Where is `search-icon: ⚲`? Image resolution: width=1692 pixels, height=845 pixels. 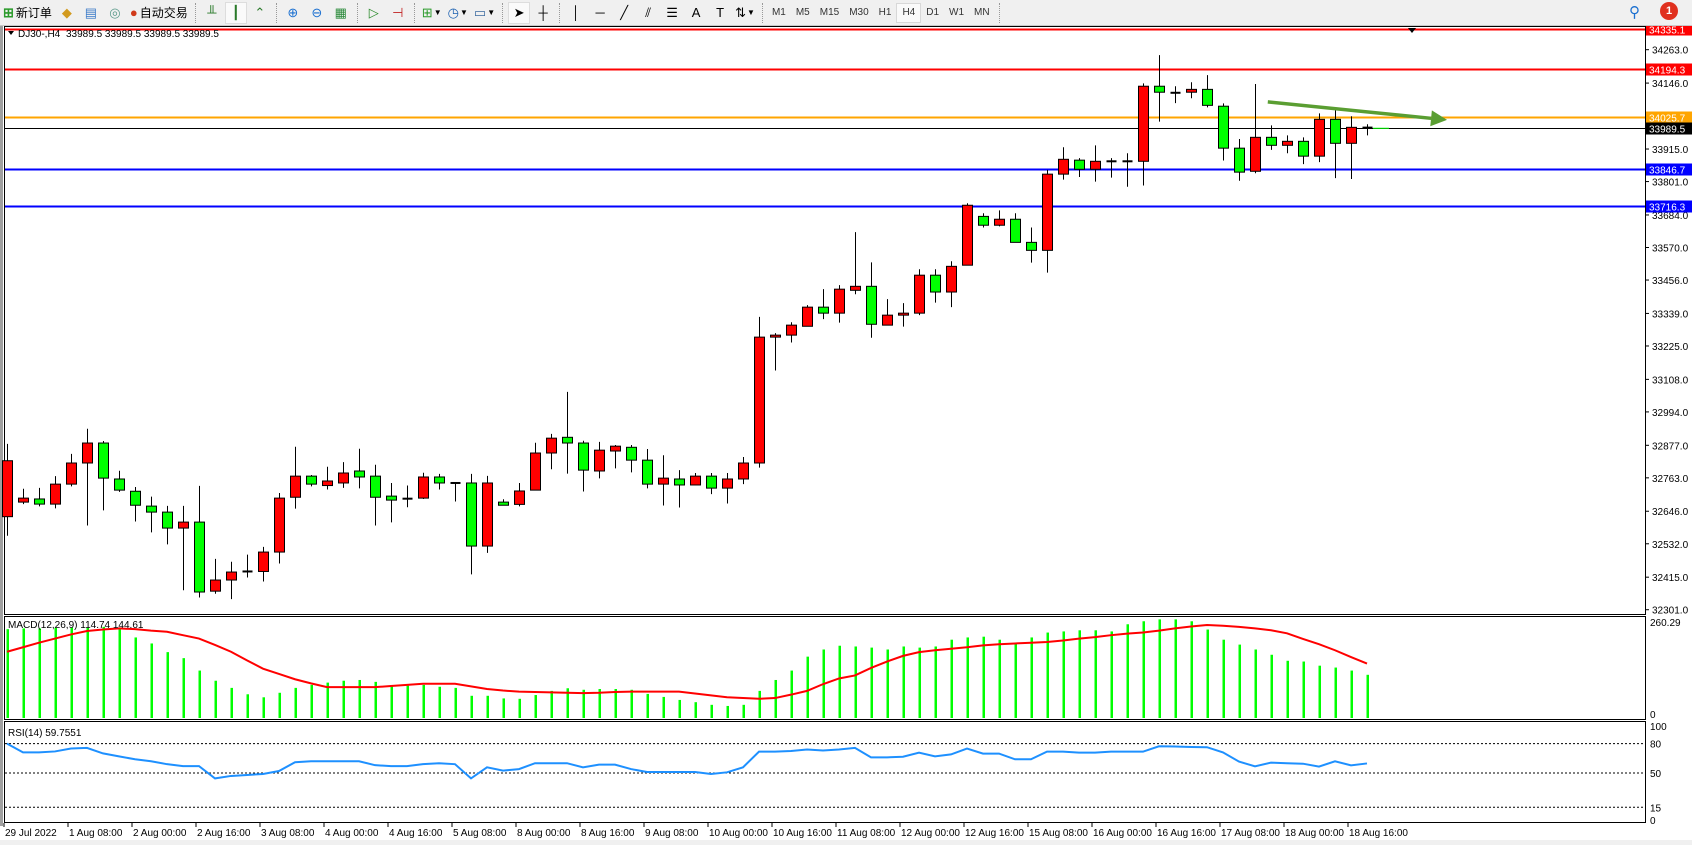 search-icon: ⚲ is located at coordinates (1634, 12).